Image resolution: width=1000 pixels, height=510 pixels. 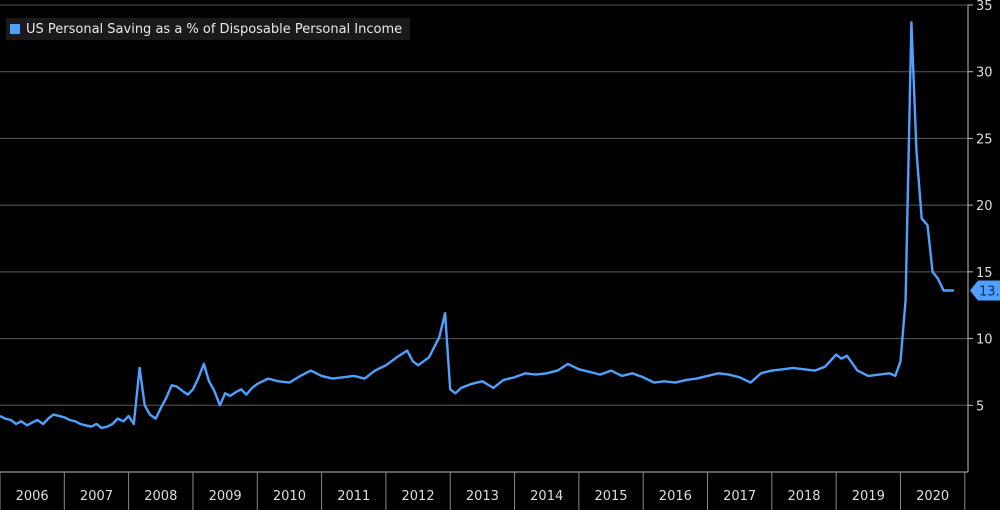 I want to click on x-tick-label: 2008, so click(x=160, y=496).